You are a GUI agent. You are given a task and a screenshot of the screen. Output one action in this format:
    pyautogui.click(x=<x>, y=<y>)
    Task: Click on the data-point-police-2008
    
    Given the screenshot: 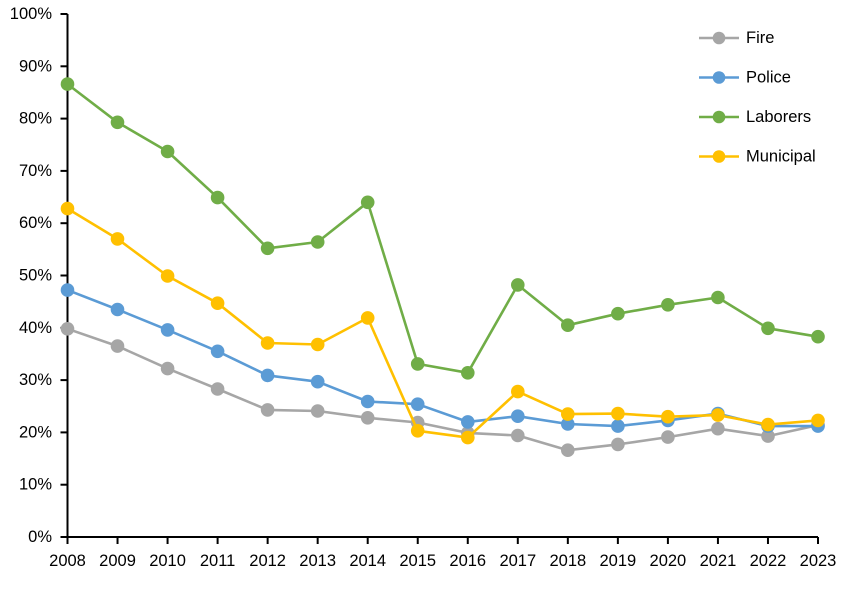 What is the action you would take?
    pyautogui.click(x=67, y=290)
    